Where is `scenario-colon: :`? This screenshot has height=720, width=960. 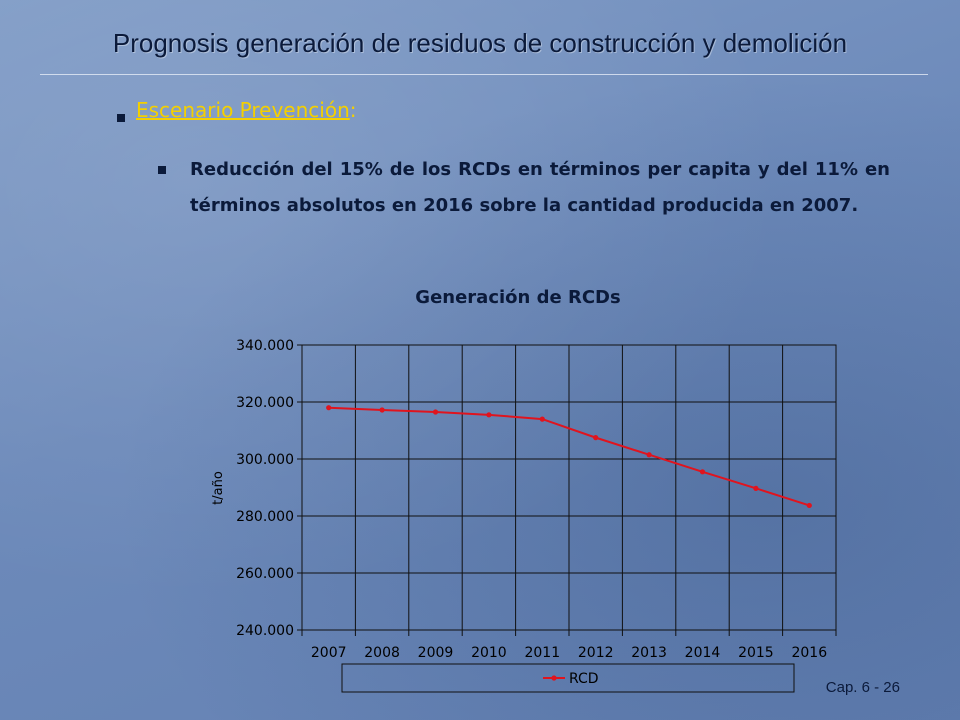 scenario-colon: : is located at coordinates (353, 110).